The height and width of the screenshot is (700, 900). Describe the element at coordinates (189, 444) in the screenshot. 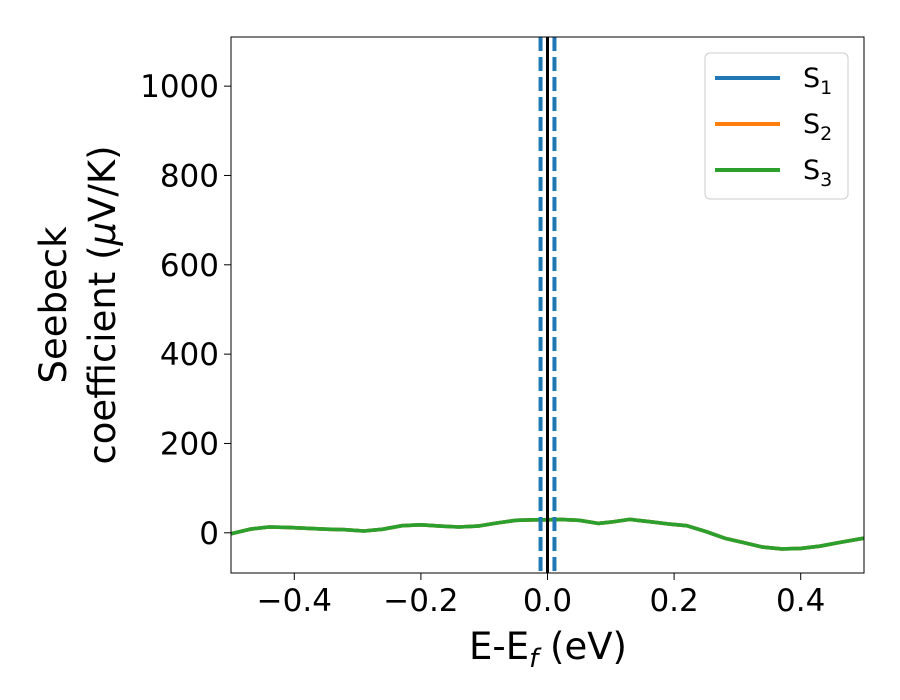

I see `y-tick-label: 200` at that location.